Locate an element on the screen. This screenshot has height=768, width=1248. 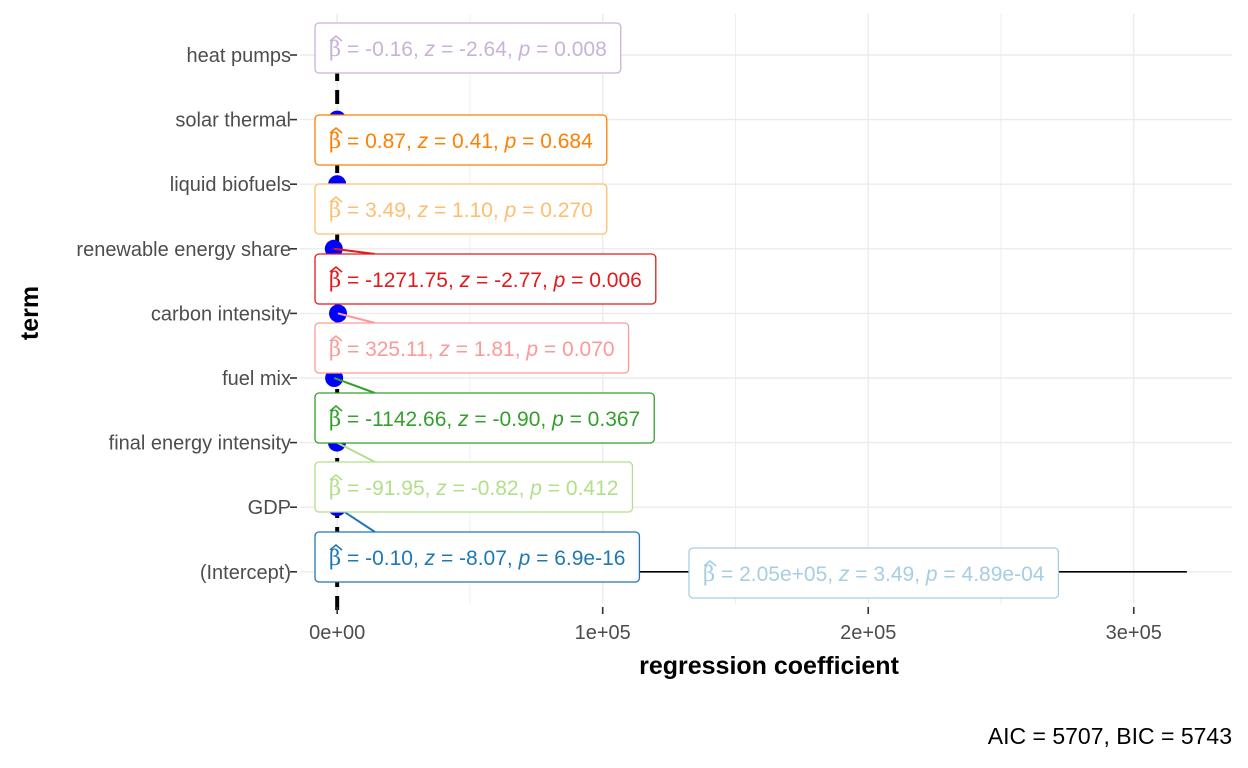
estimate-label: β = 3.49, z = 1.10, p = 0.270 is located at coordinates (461, 209).